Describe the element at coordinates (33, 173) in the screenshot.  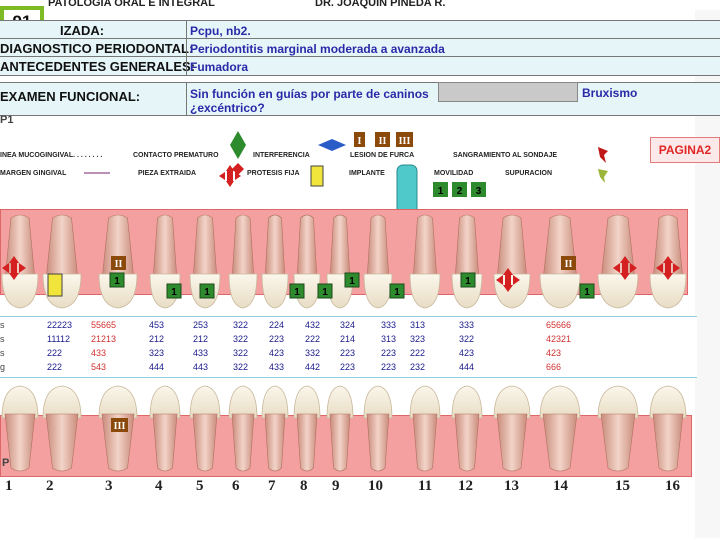
I see `legend-margen: MARGEN GINGIVAL` at that location.